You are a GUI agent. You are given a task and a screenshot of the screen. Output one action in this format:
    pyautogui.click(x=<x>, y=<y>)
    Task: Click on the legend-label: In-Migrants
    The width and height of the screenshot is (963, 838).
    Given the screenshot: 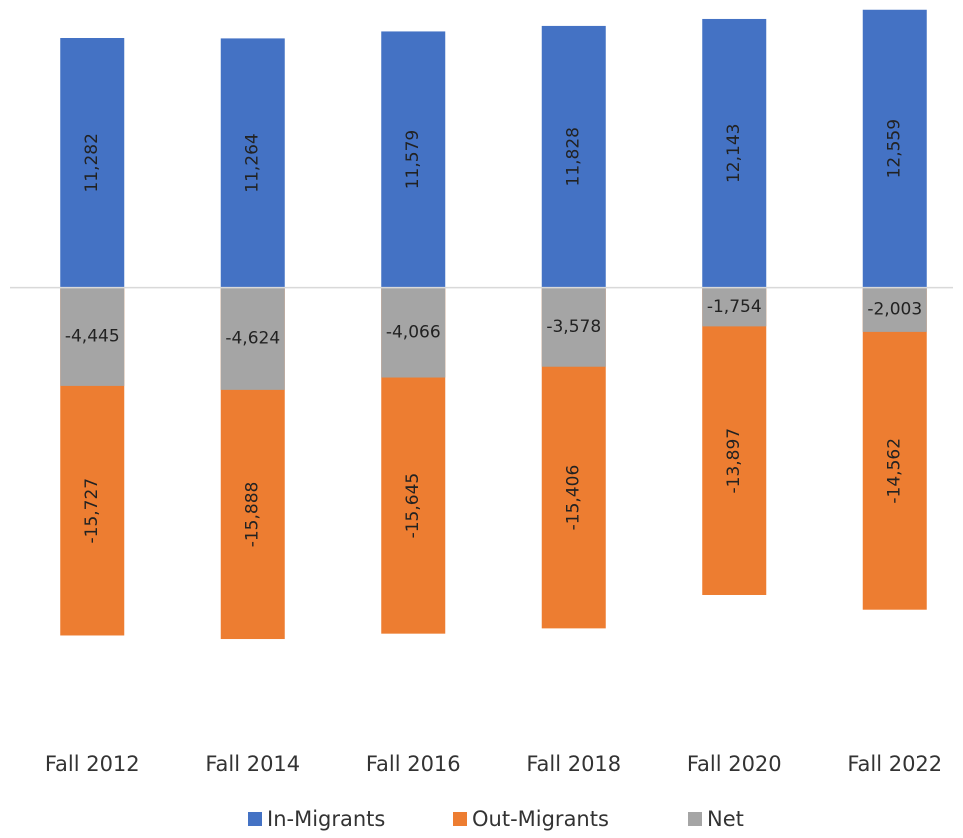 What is the action you would take?
    pyautogui.click(x=326, y=819)
    